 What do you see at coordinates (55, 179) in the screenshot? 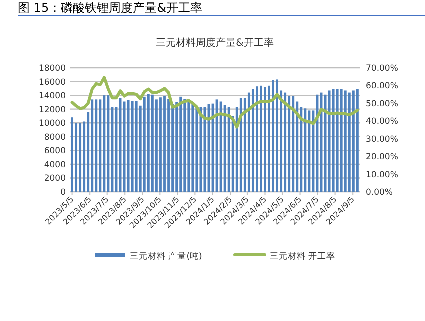
I see `y-tick-label: 2000` at bounding box center [55, 179].